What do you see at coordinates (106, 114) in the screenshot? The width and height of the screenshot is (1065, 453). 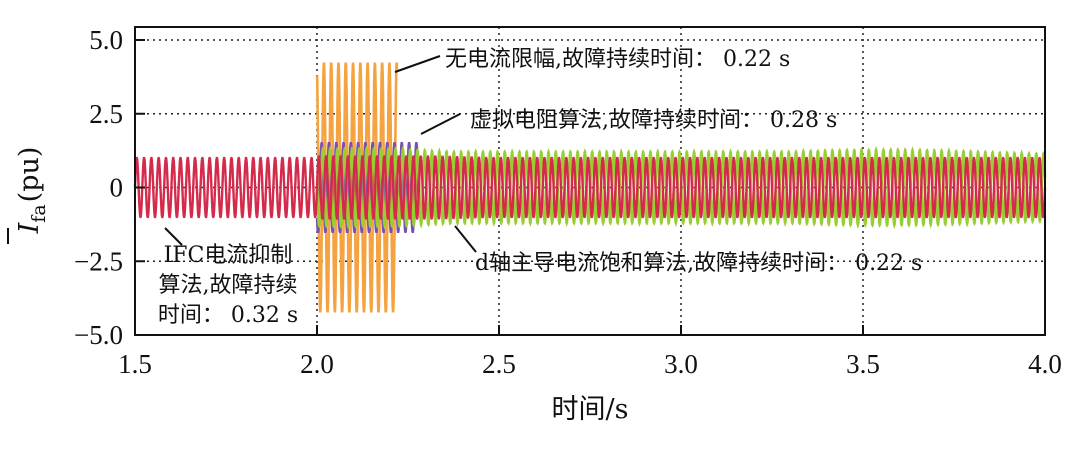 I see `y-tick-label: 2.5` at bounding box center [106, 114].